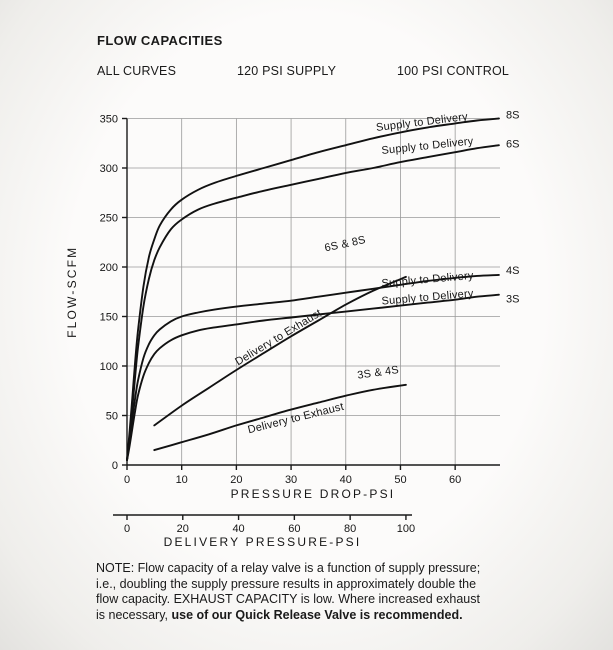  What do you see at coordinates (512, 116) in the screenshot?
I see `size-label-8s: 8S` at bounding box center [512, 116].